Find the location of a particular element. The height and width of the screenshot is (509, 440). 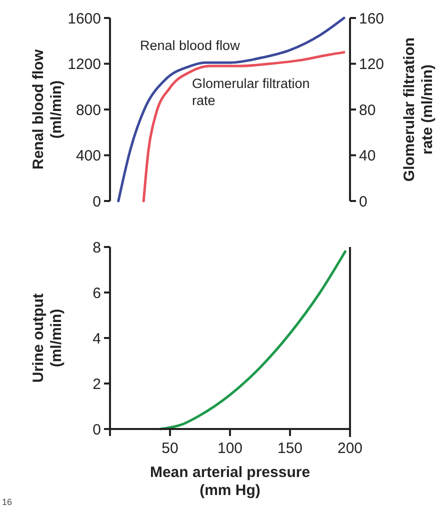

x-tick-label: 50 is located at coordinates (170, 448).